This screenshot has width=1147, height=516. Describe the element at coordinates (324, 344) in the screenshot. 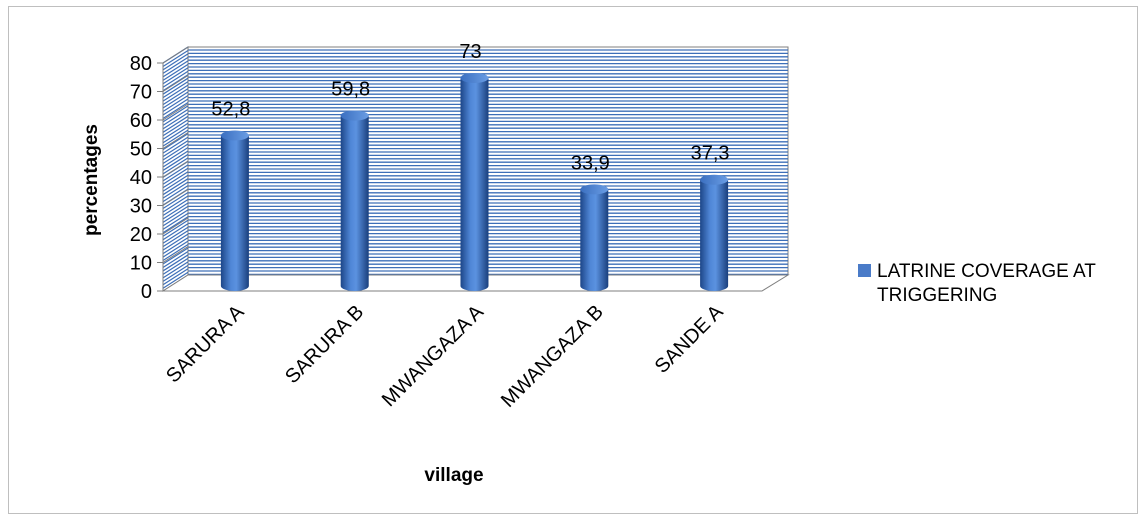

I see `x-tick-label: SARURA B` at that location.